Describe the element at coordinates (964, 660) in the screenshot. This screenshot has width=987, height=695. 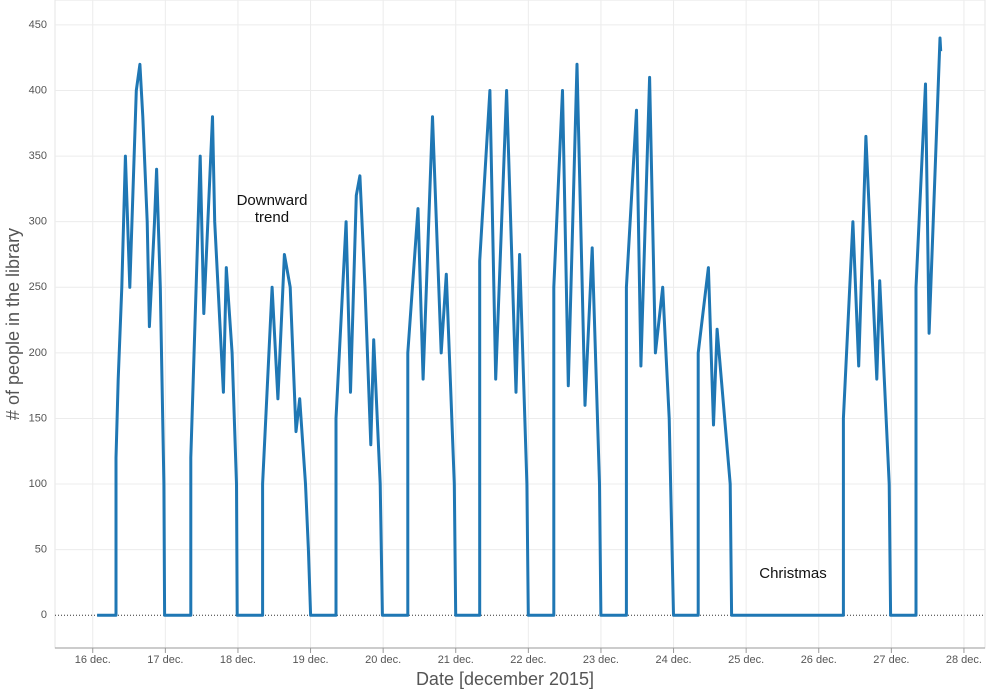
I see `x-tick-label: 28 dec.` at that location.